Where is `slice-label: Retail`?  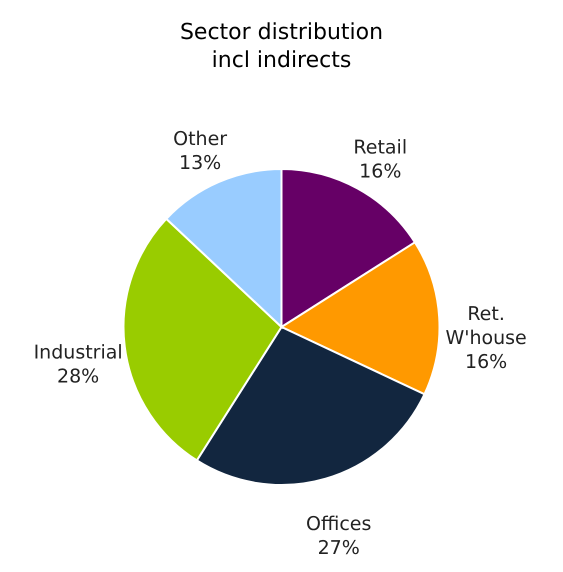 slice-label: Retail is located at coordinates (380, 147).